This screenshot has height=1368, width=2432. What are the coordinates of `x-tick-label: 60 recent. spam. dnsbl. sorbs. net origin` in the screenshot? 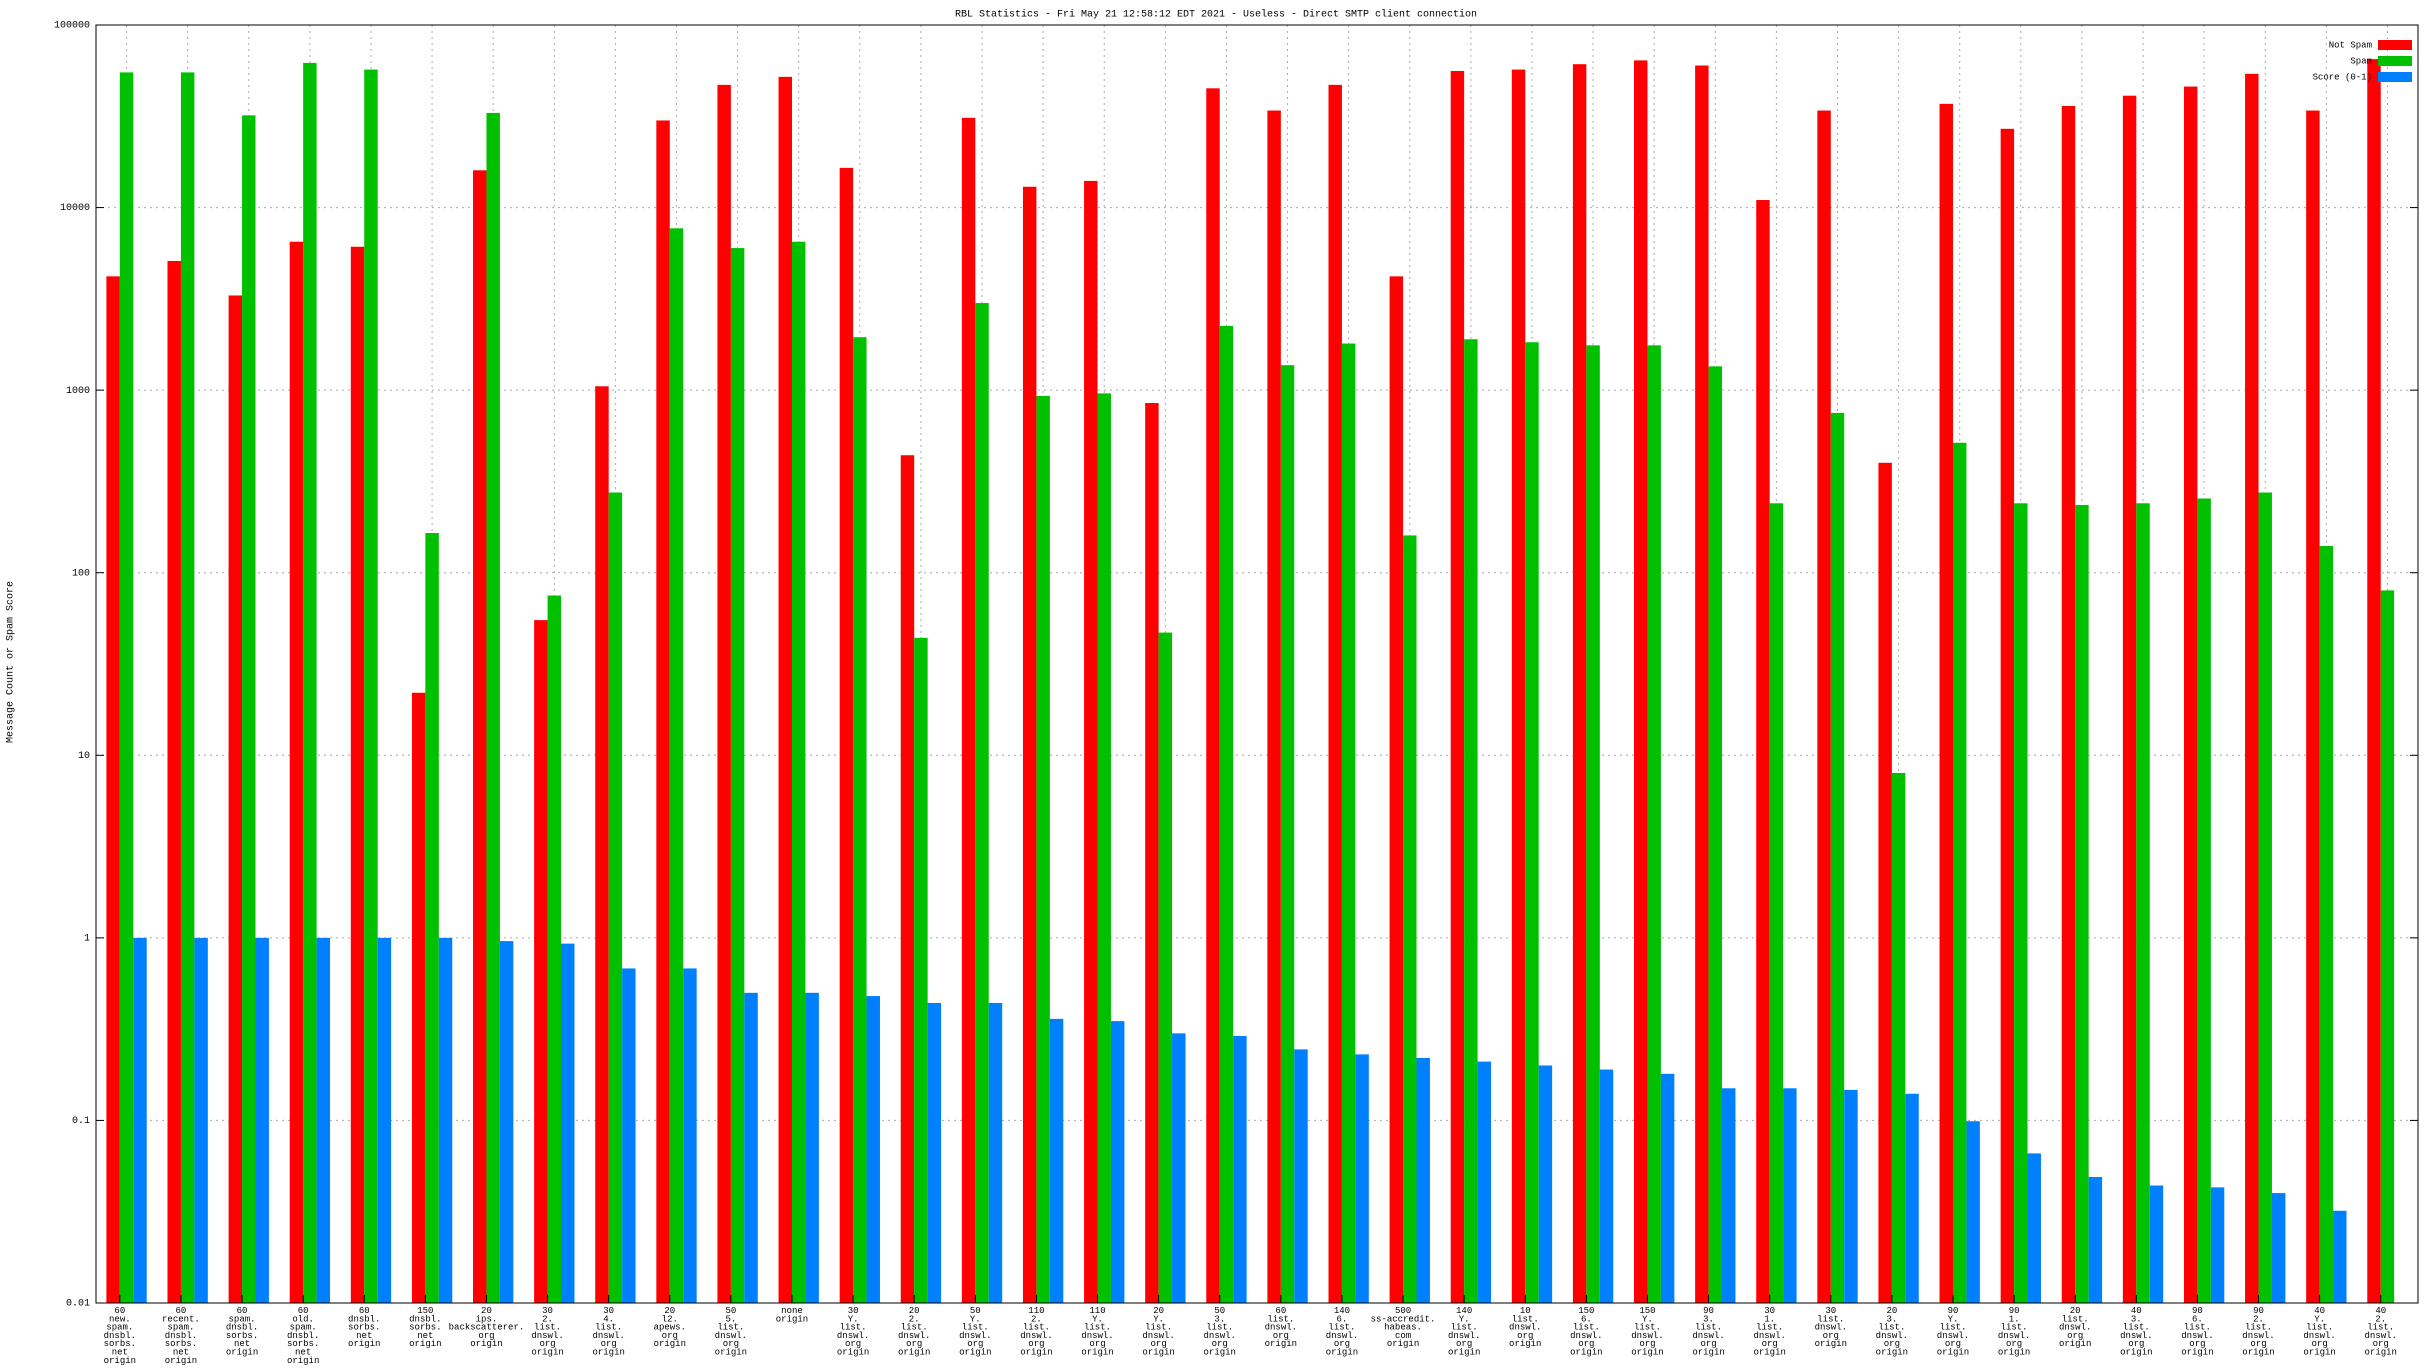 It's located at (181, 1336).